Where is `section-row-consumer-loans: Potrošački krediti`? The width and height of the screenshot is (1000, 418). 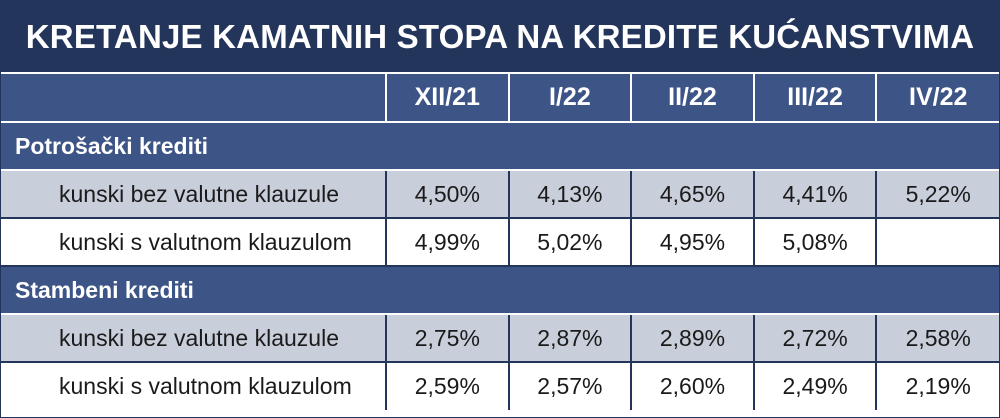
section-row-consumer-loans: Potrošački krediti is located at coordinates (500, 146).